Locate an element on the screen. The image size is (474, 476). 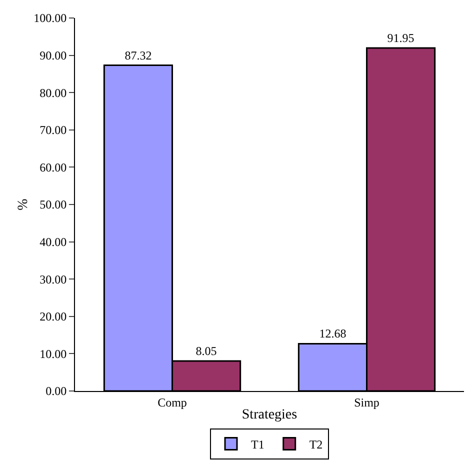
x-axis-title: Strategies is located at coordinates (270, 415).